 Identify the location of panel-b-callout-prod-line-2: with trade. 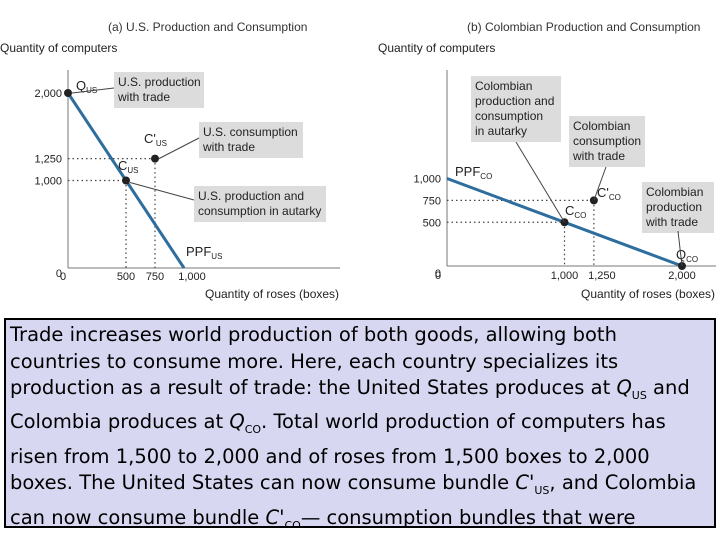
(671, 222).